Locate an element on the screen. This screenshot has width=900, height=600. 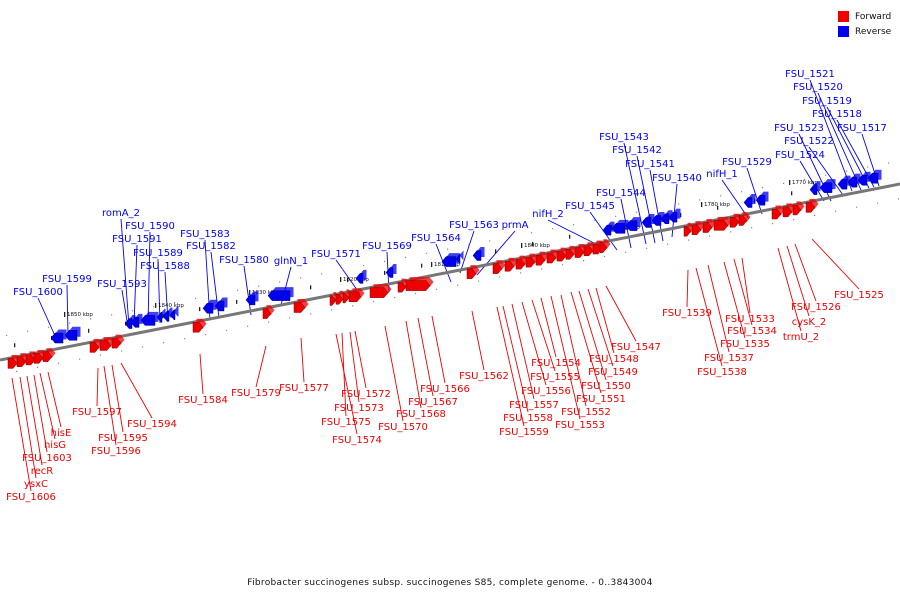
reverse-gene-label: FSU_1520 is located at coordinates (818, 87).